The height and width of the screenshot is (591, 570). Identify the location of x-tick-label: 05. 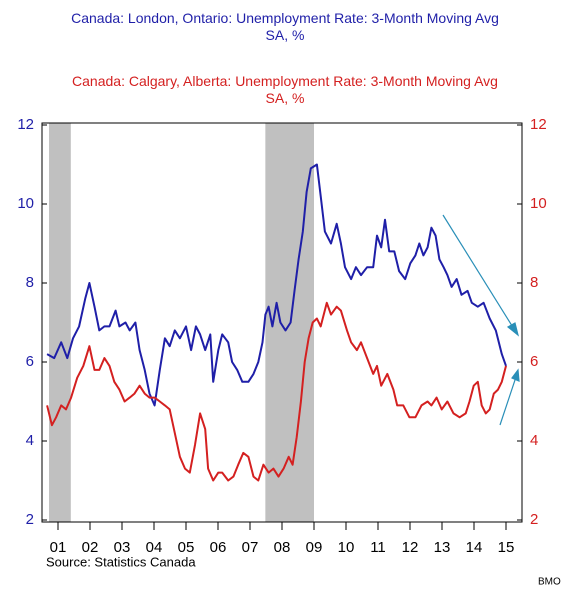
(186, 547).